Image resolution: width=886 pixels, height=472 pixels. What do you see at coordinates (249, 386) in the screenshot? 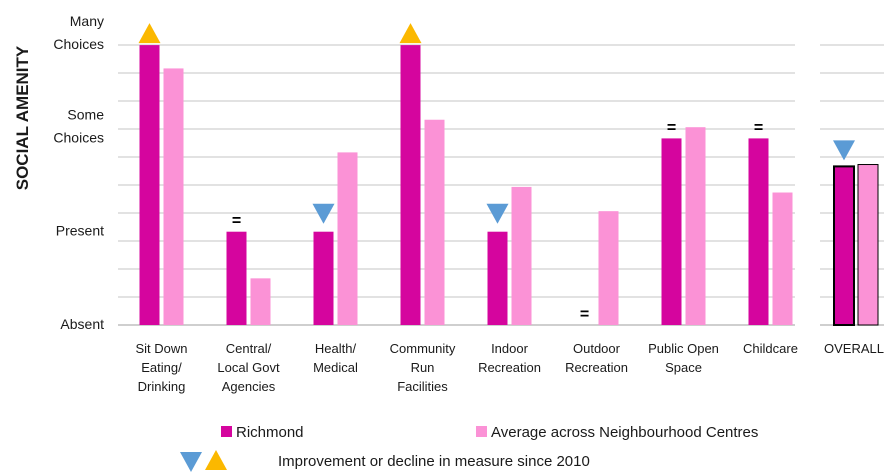
I see `x-tick-label: Agencies` at bounding box center [249, 386].